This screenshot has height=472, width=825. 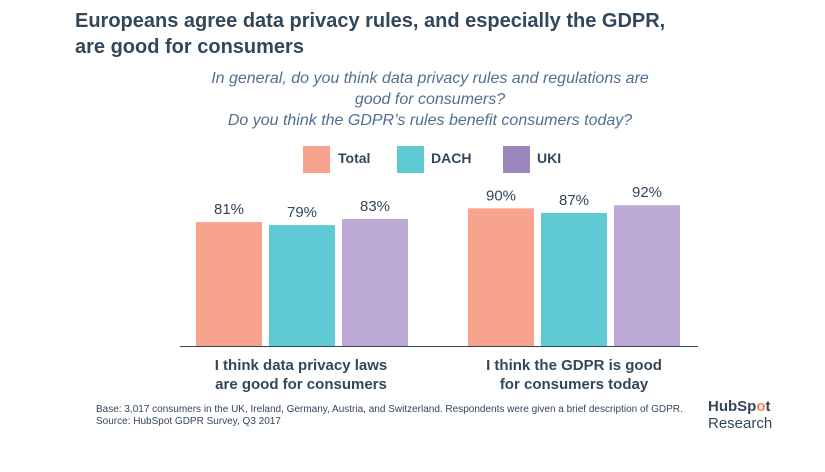 I want to click on data-label-dach-1: 87%, so click(x=574, y=200).